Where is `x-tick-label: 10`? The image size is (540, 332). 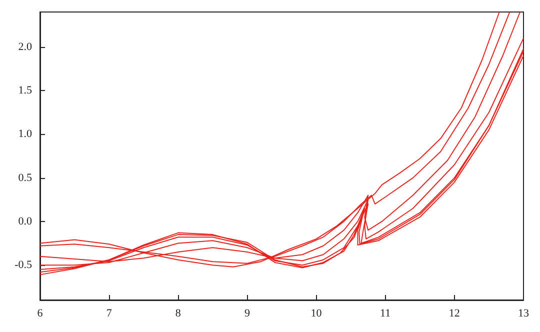
x-tick-label: 10 is located at coordinates (316, 314).